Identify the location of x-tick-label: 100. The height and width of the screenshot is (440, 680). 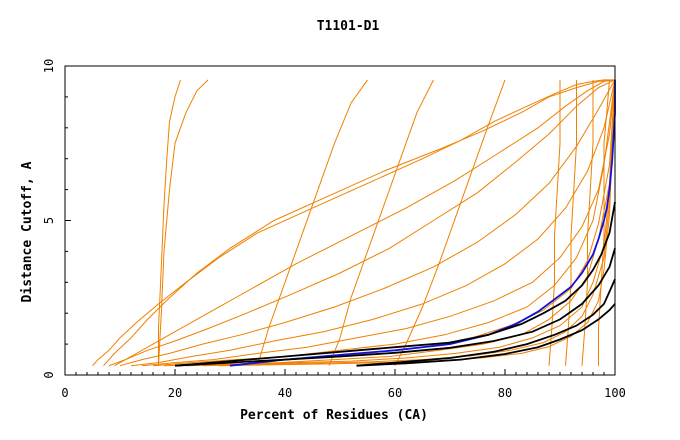
(615, 393).